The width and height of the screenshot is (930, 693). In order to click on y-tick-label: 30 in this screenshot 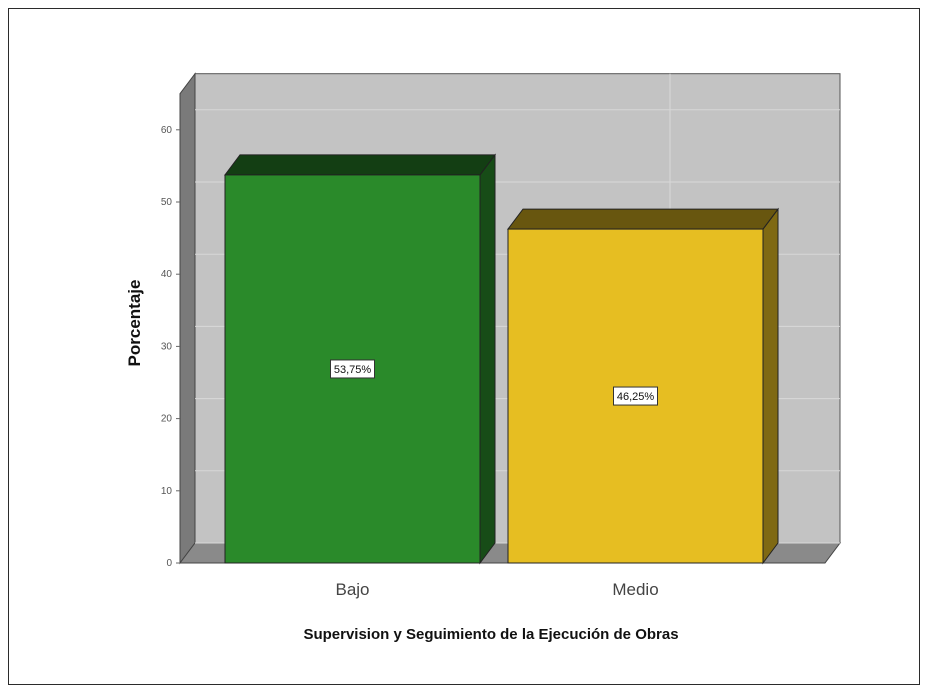, I will do `click(167, 346)`.